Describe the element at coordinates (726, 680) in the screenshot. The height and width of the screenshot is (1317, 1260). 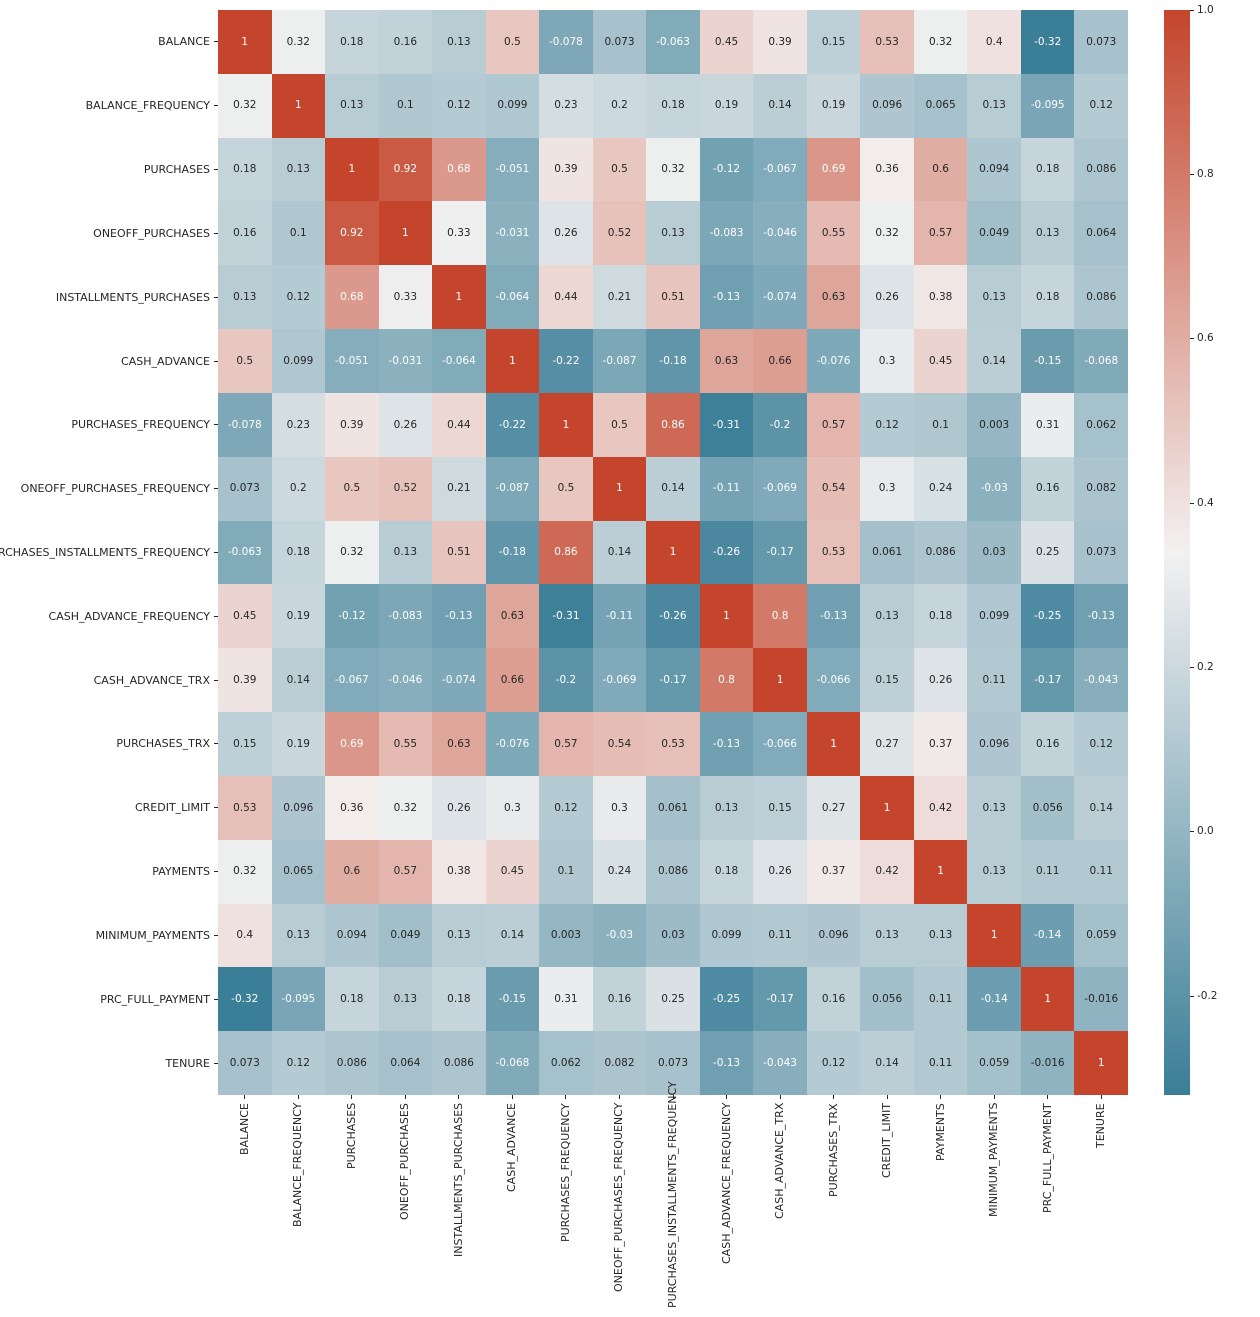
I see `heatmap-cell: 0.8` at that location.